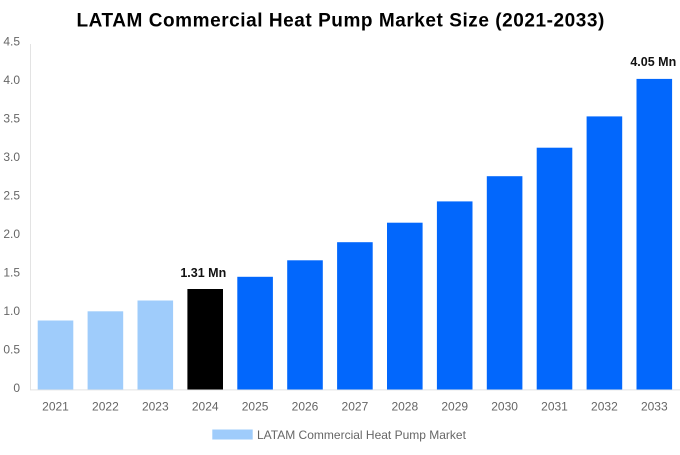 The width and height of the screenshot is (680, 455). I want to click on svg-text: 3.5, so click(11, 119).